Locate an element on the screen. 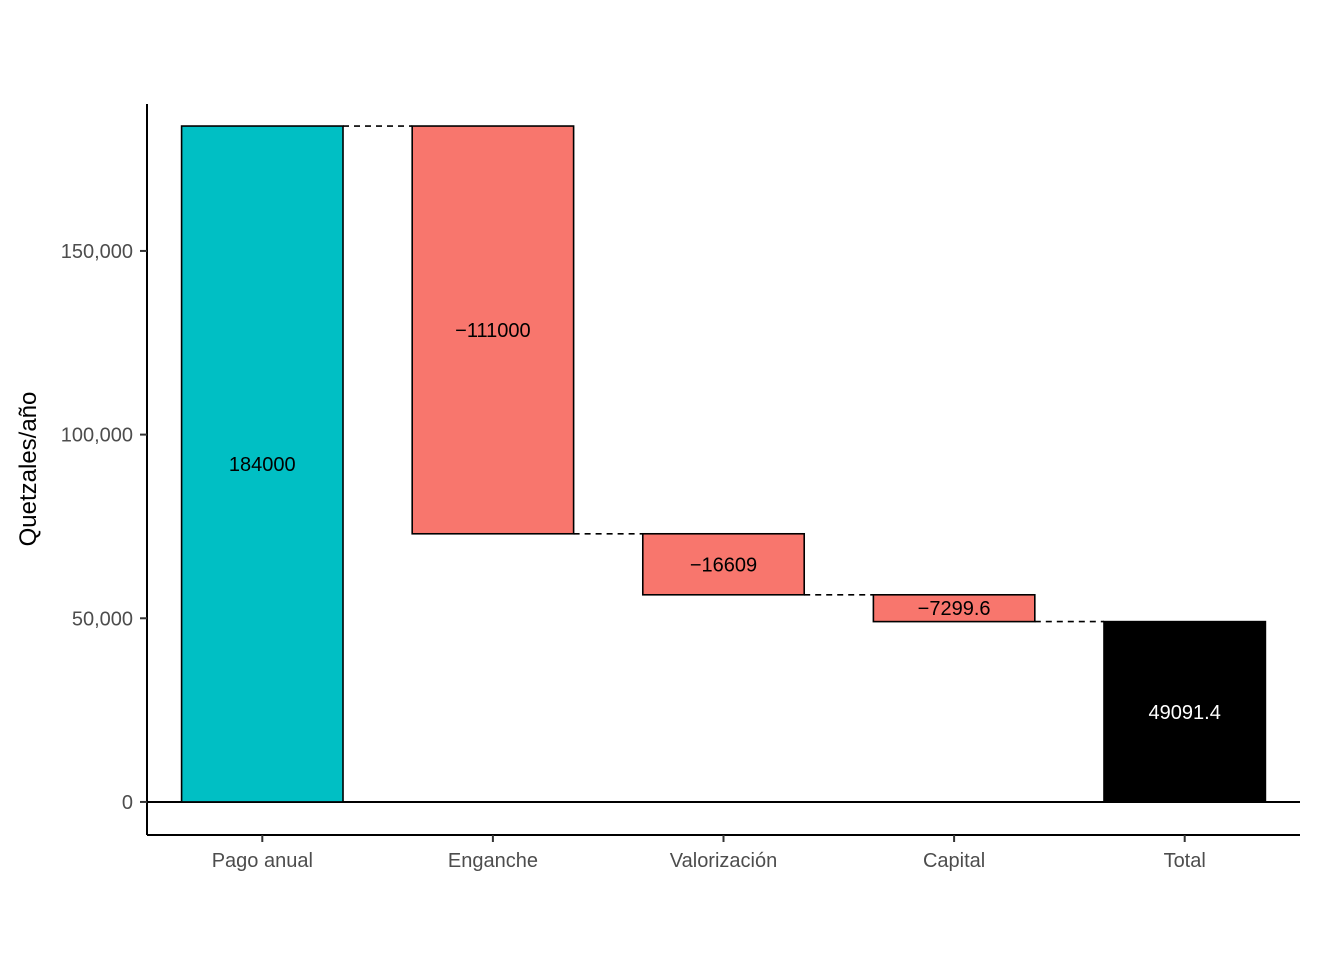 The width and height of the screenshot is (1344, 960). bar-value-label: −7299.6 is located at coordinates (954, 609).